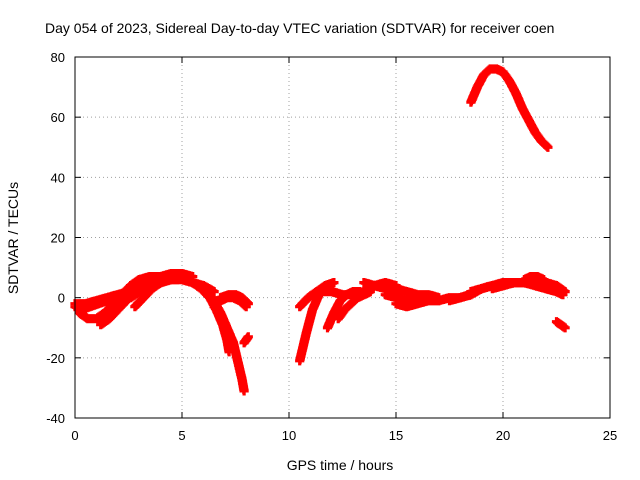 This screenshot has height=480, width=640. What do you see at coordinates (61, 298) in the screenshot?
I see `y-tick-label: 0` at bounding box center [61, 298].